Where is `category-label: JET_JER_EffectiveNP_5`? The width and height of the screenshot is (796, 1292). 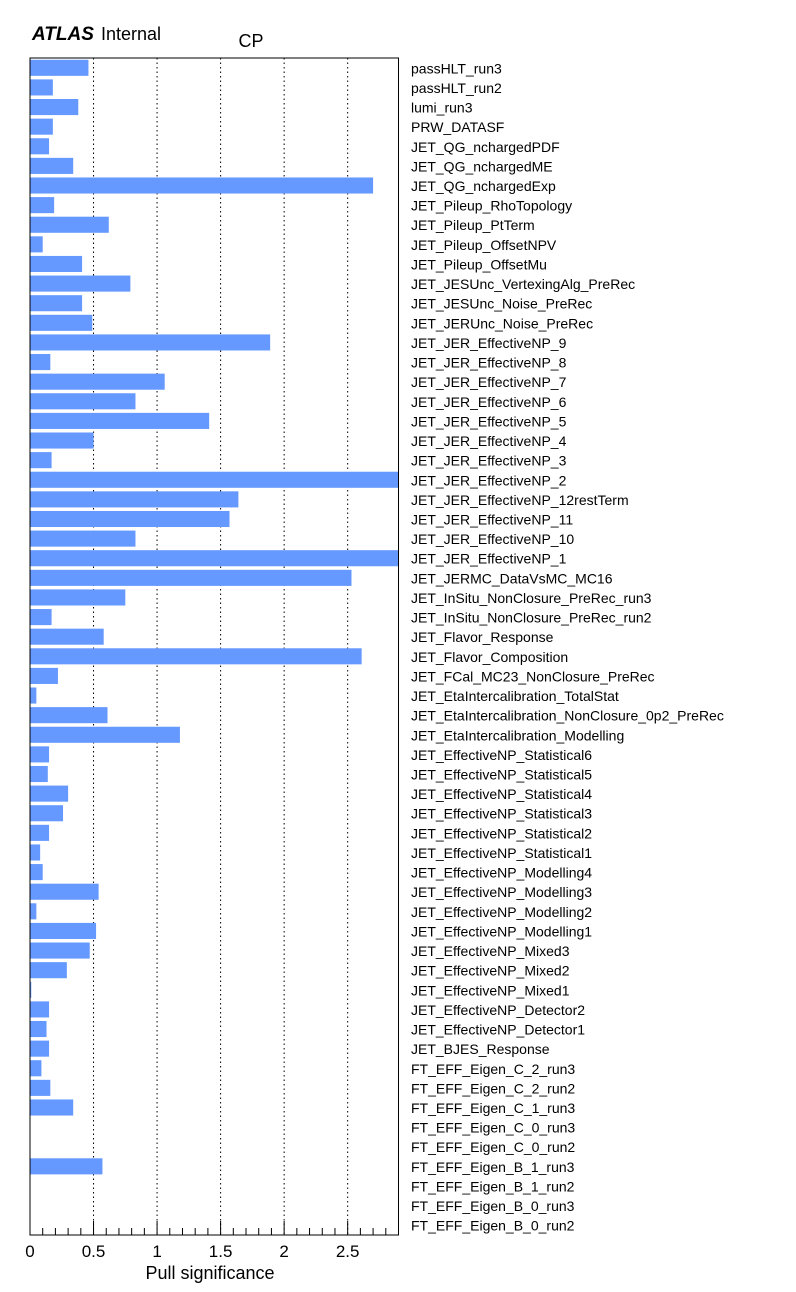 category-label: JET_JER_EffectiveNP_5 is located at coordinates (489, 421).